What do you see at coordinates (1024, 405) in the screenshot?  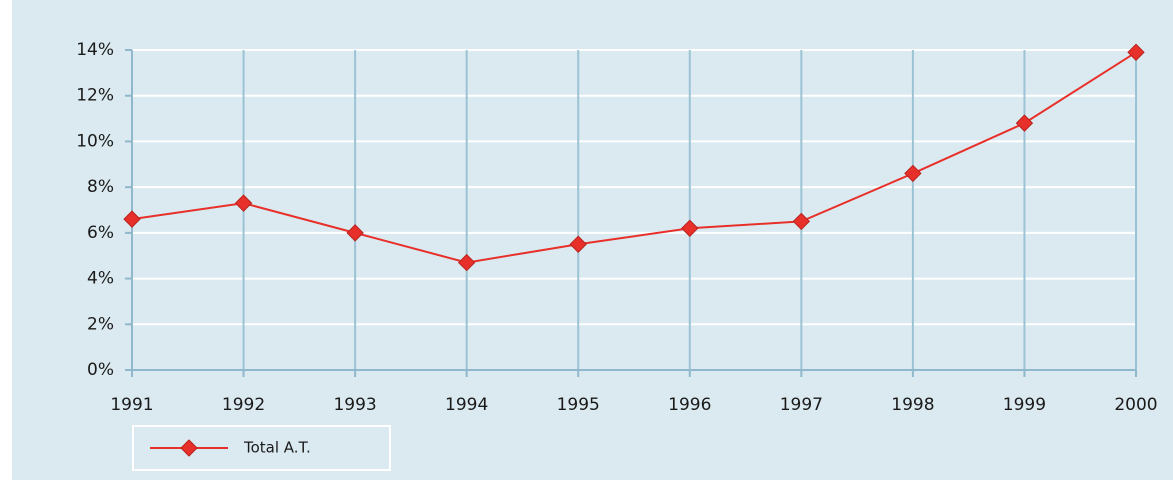 I see `x-tick-label: 1999` at bounding box center [1024, 405].